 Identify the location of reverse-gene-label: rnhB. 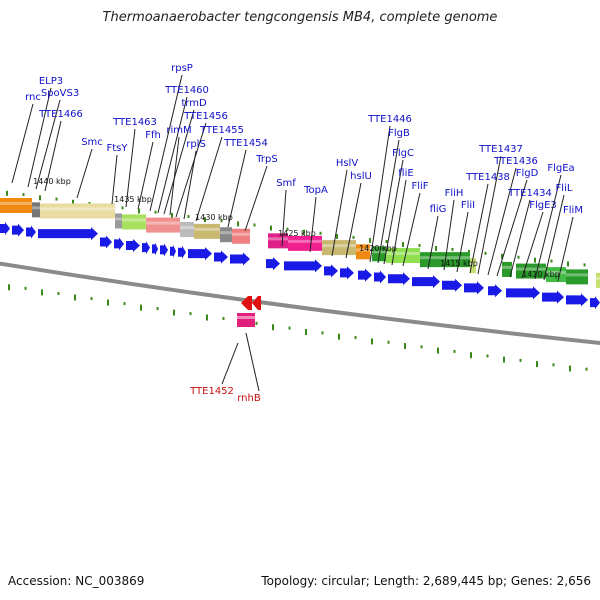
(249, 398).